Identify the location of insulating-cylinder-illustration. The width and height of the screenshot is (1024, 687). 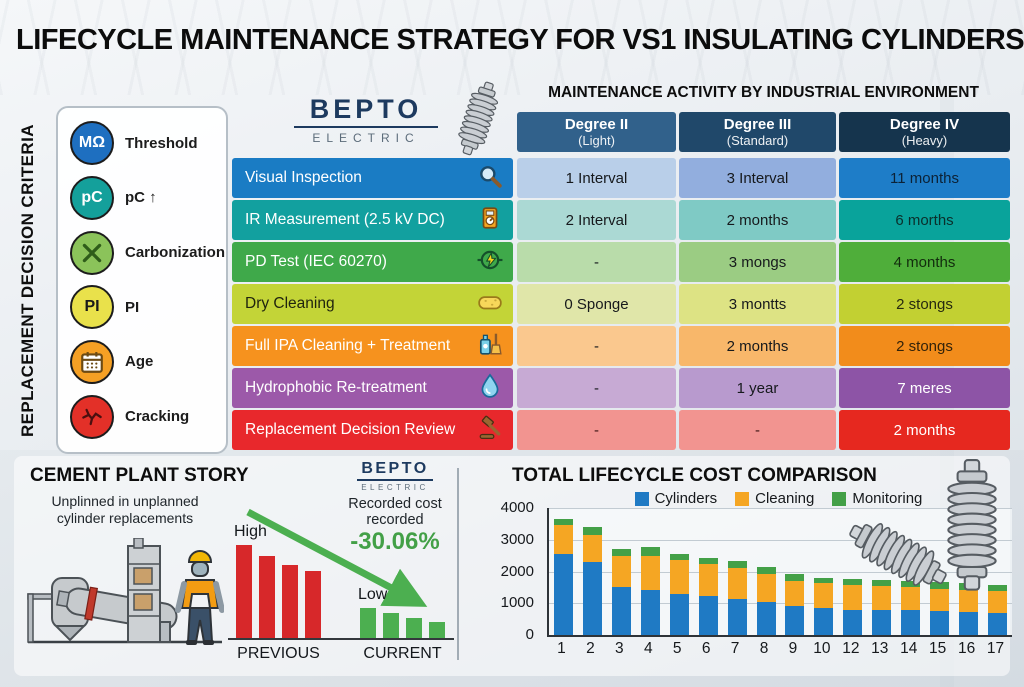
(478, 119).